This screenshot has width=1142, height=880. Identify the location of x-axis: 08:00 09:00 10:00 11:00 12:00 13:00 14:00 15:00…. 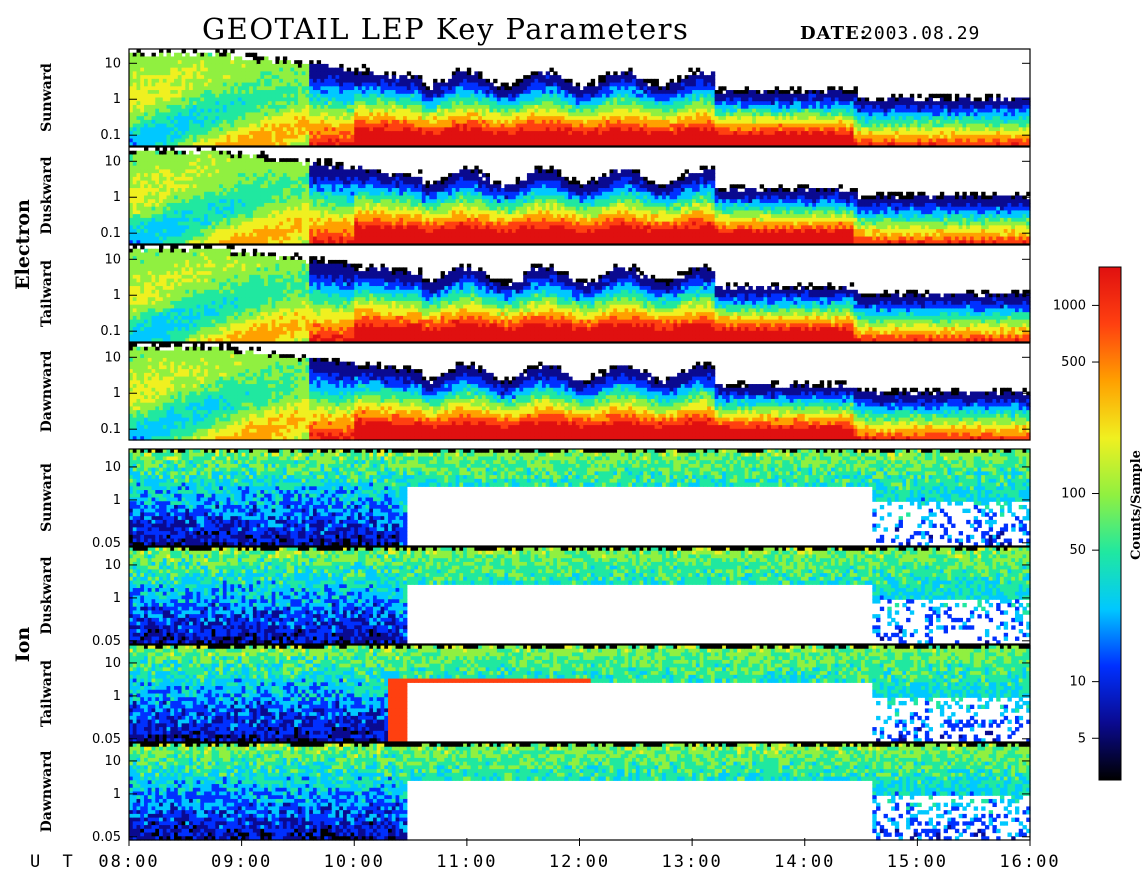
(579, 855).